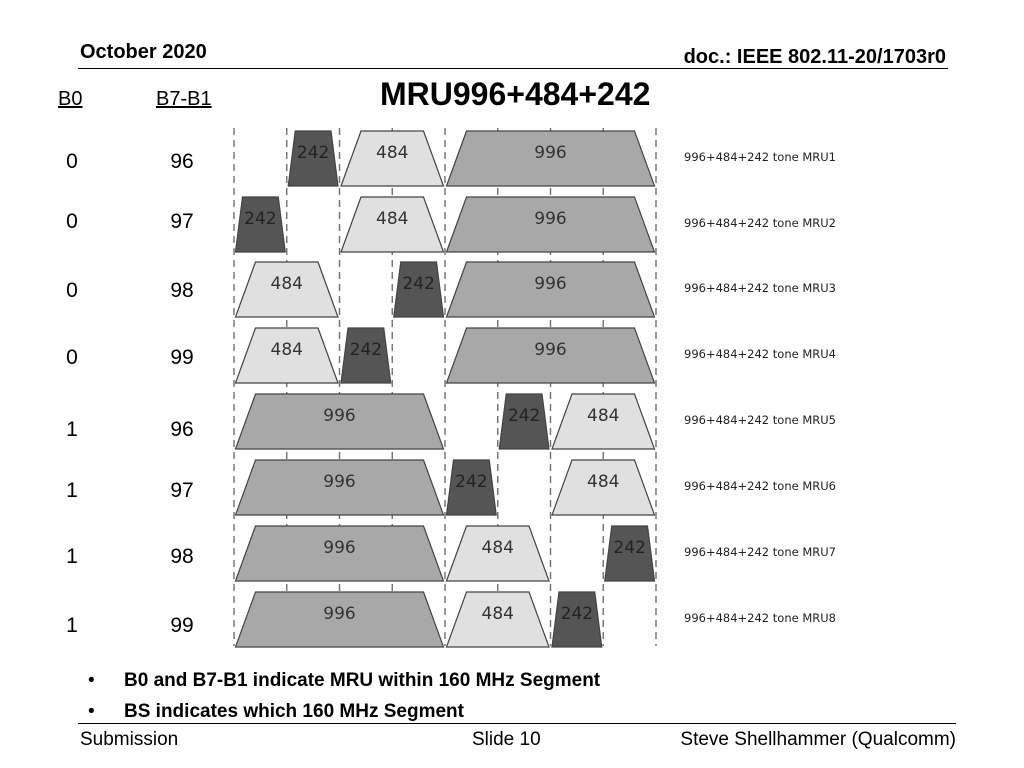  I want to click on mru-row-label: 996+484+242 tone MRU5, so click(760, 420).